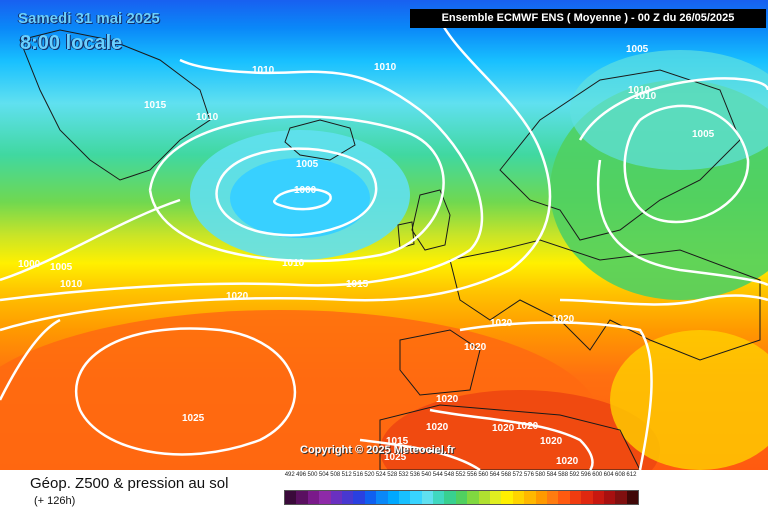 The width and height of the screenshot is (768, 512). I want to click on europe-coast, so click(605, 300).